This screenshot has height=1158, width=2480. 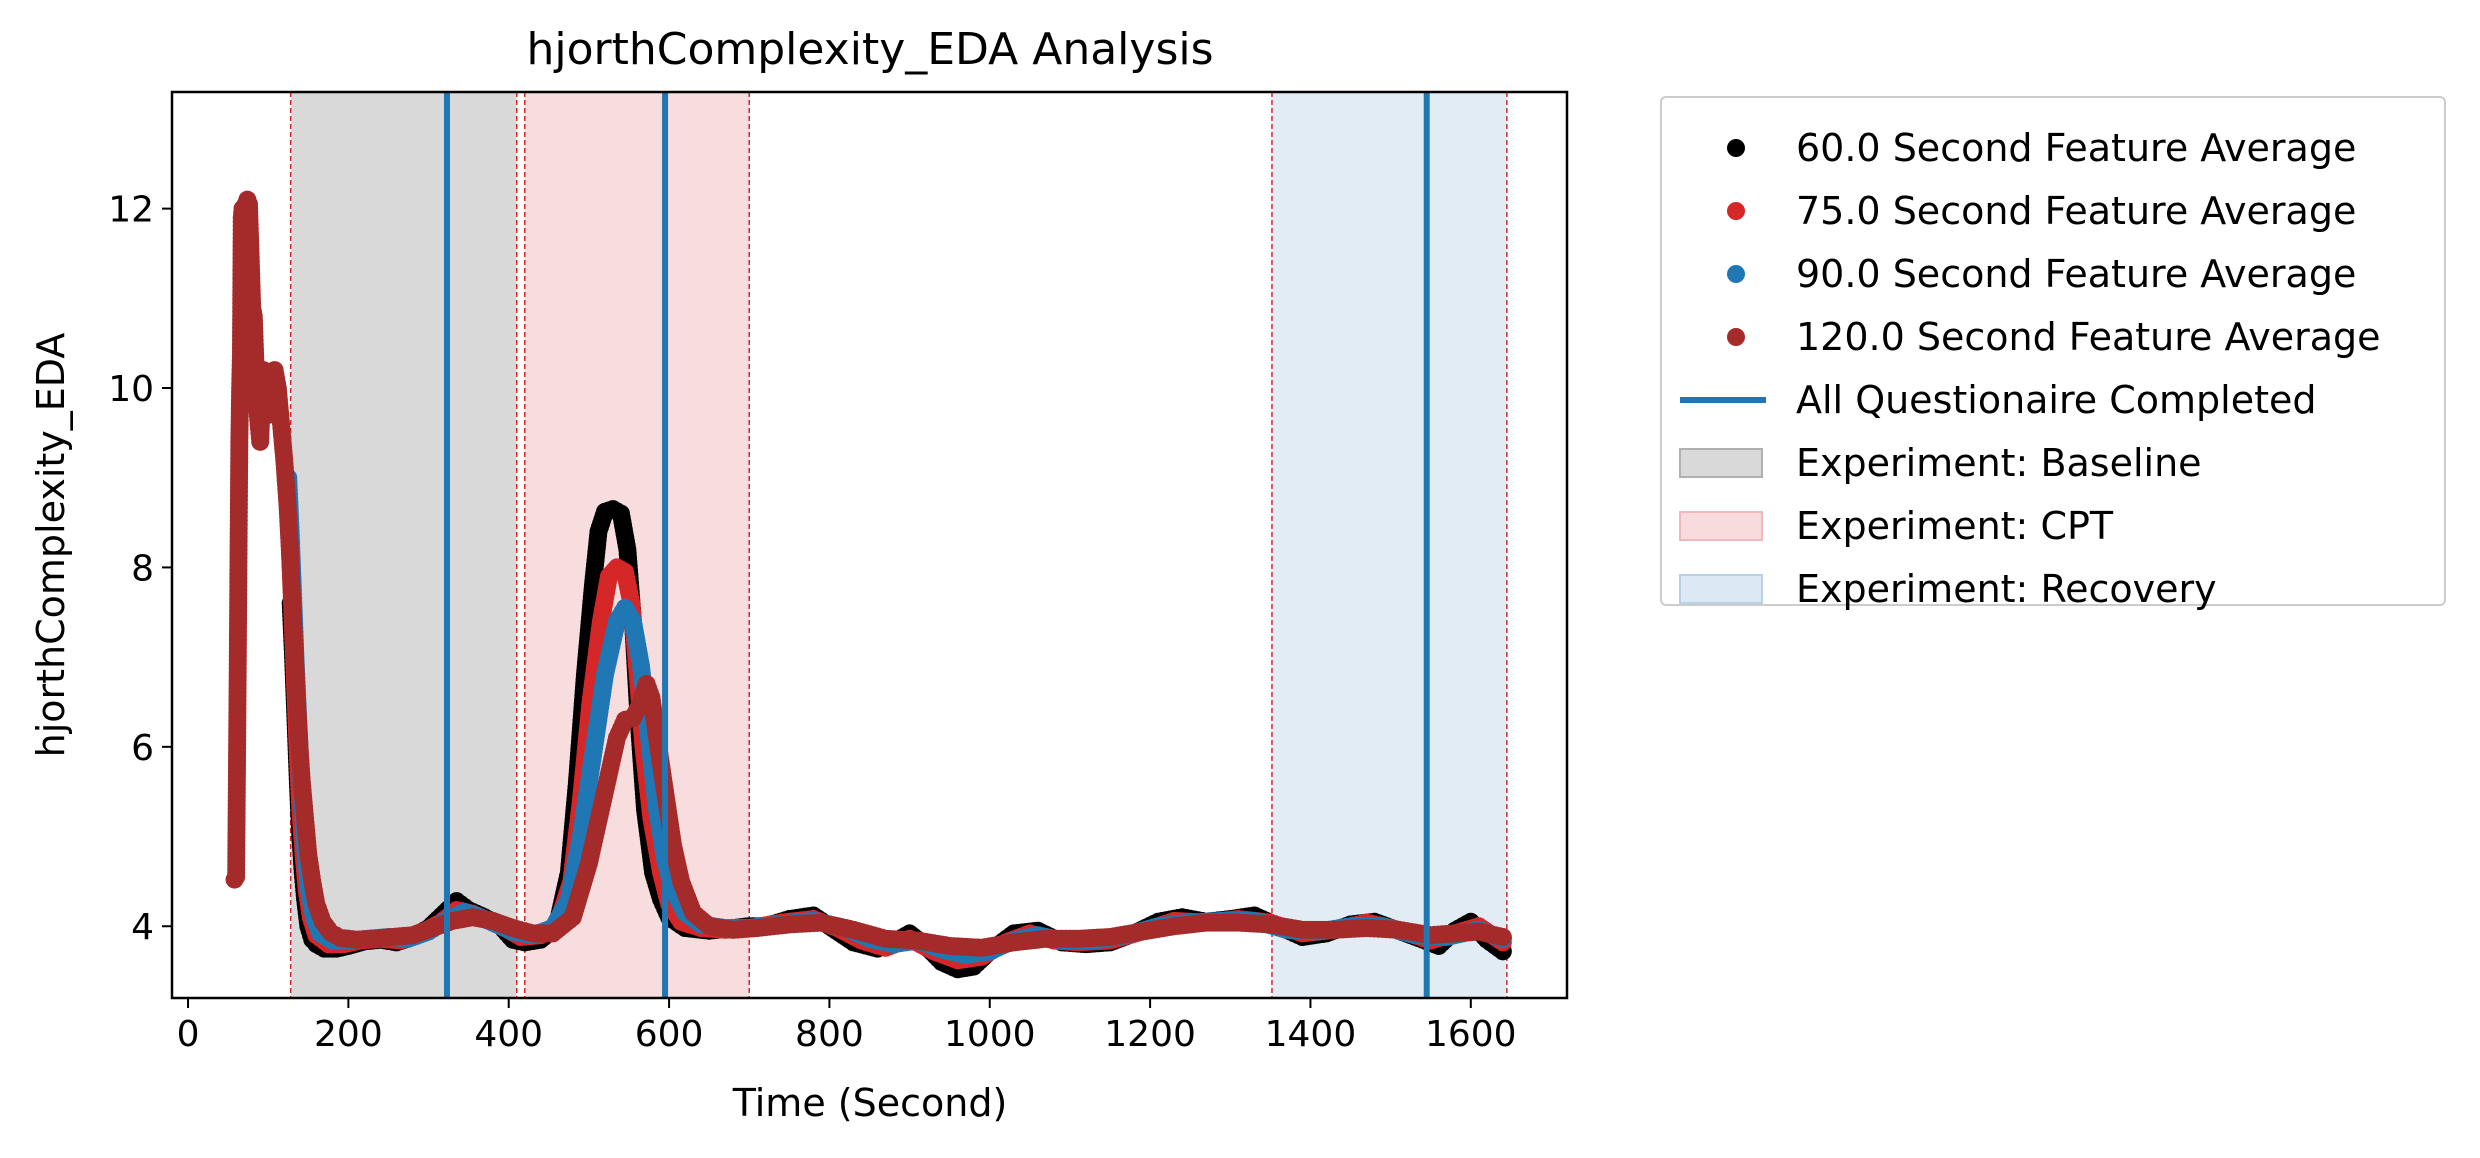 I want to click on y-tick-label: 12, so click(x=131, y=210).